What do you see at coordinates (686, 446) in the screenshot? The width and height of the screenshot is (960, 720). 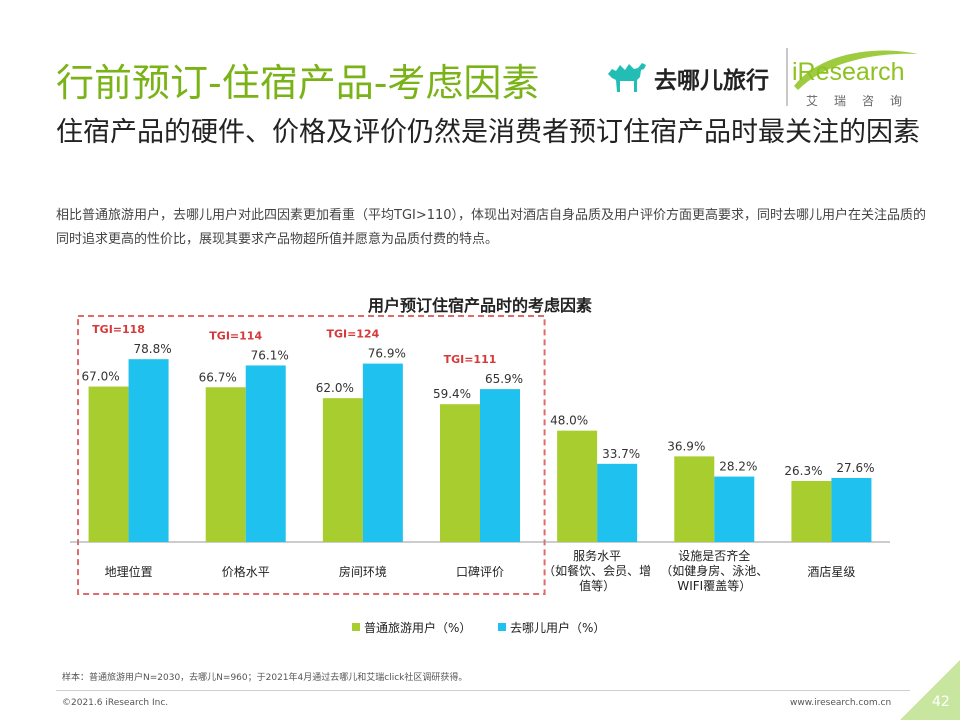 I see `data-label: 36.9%` at bounding box center [686, 446].